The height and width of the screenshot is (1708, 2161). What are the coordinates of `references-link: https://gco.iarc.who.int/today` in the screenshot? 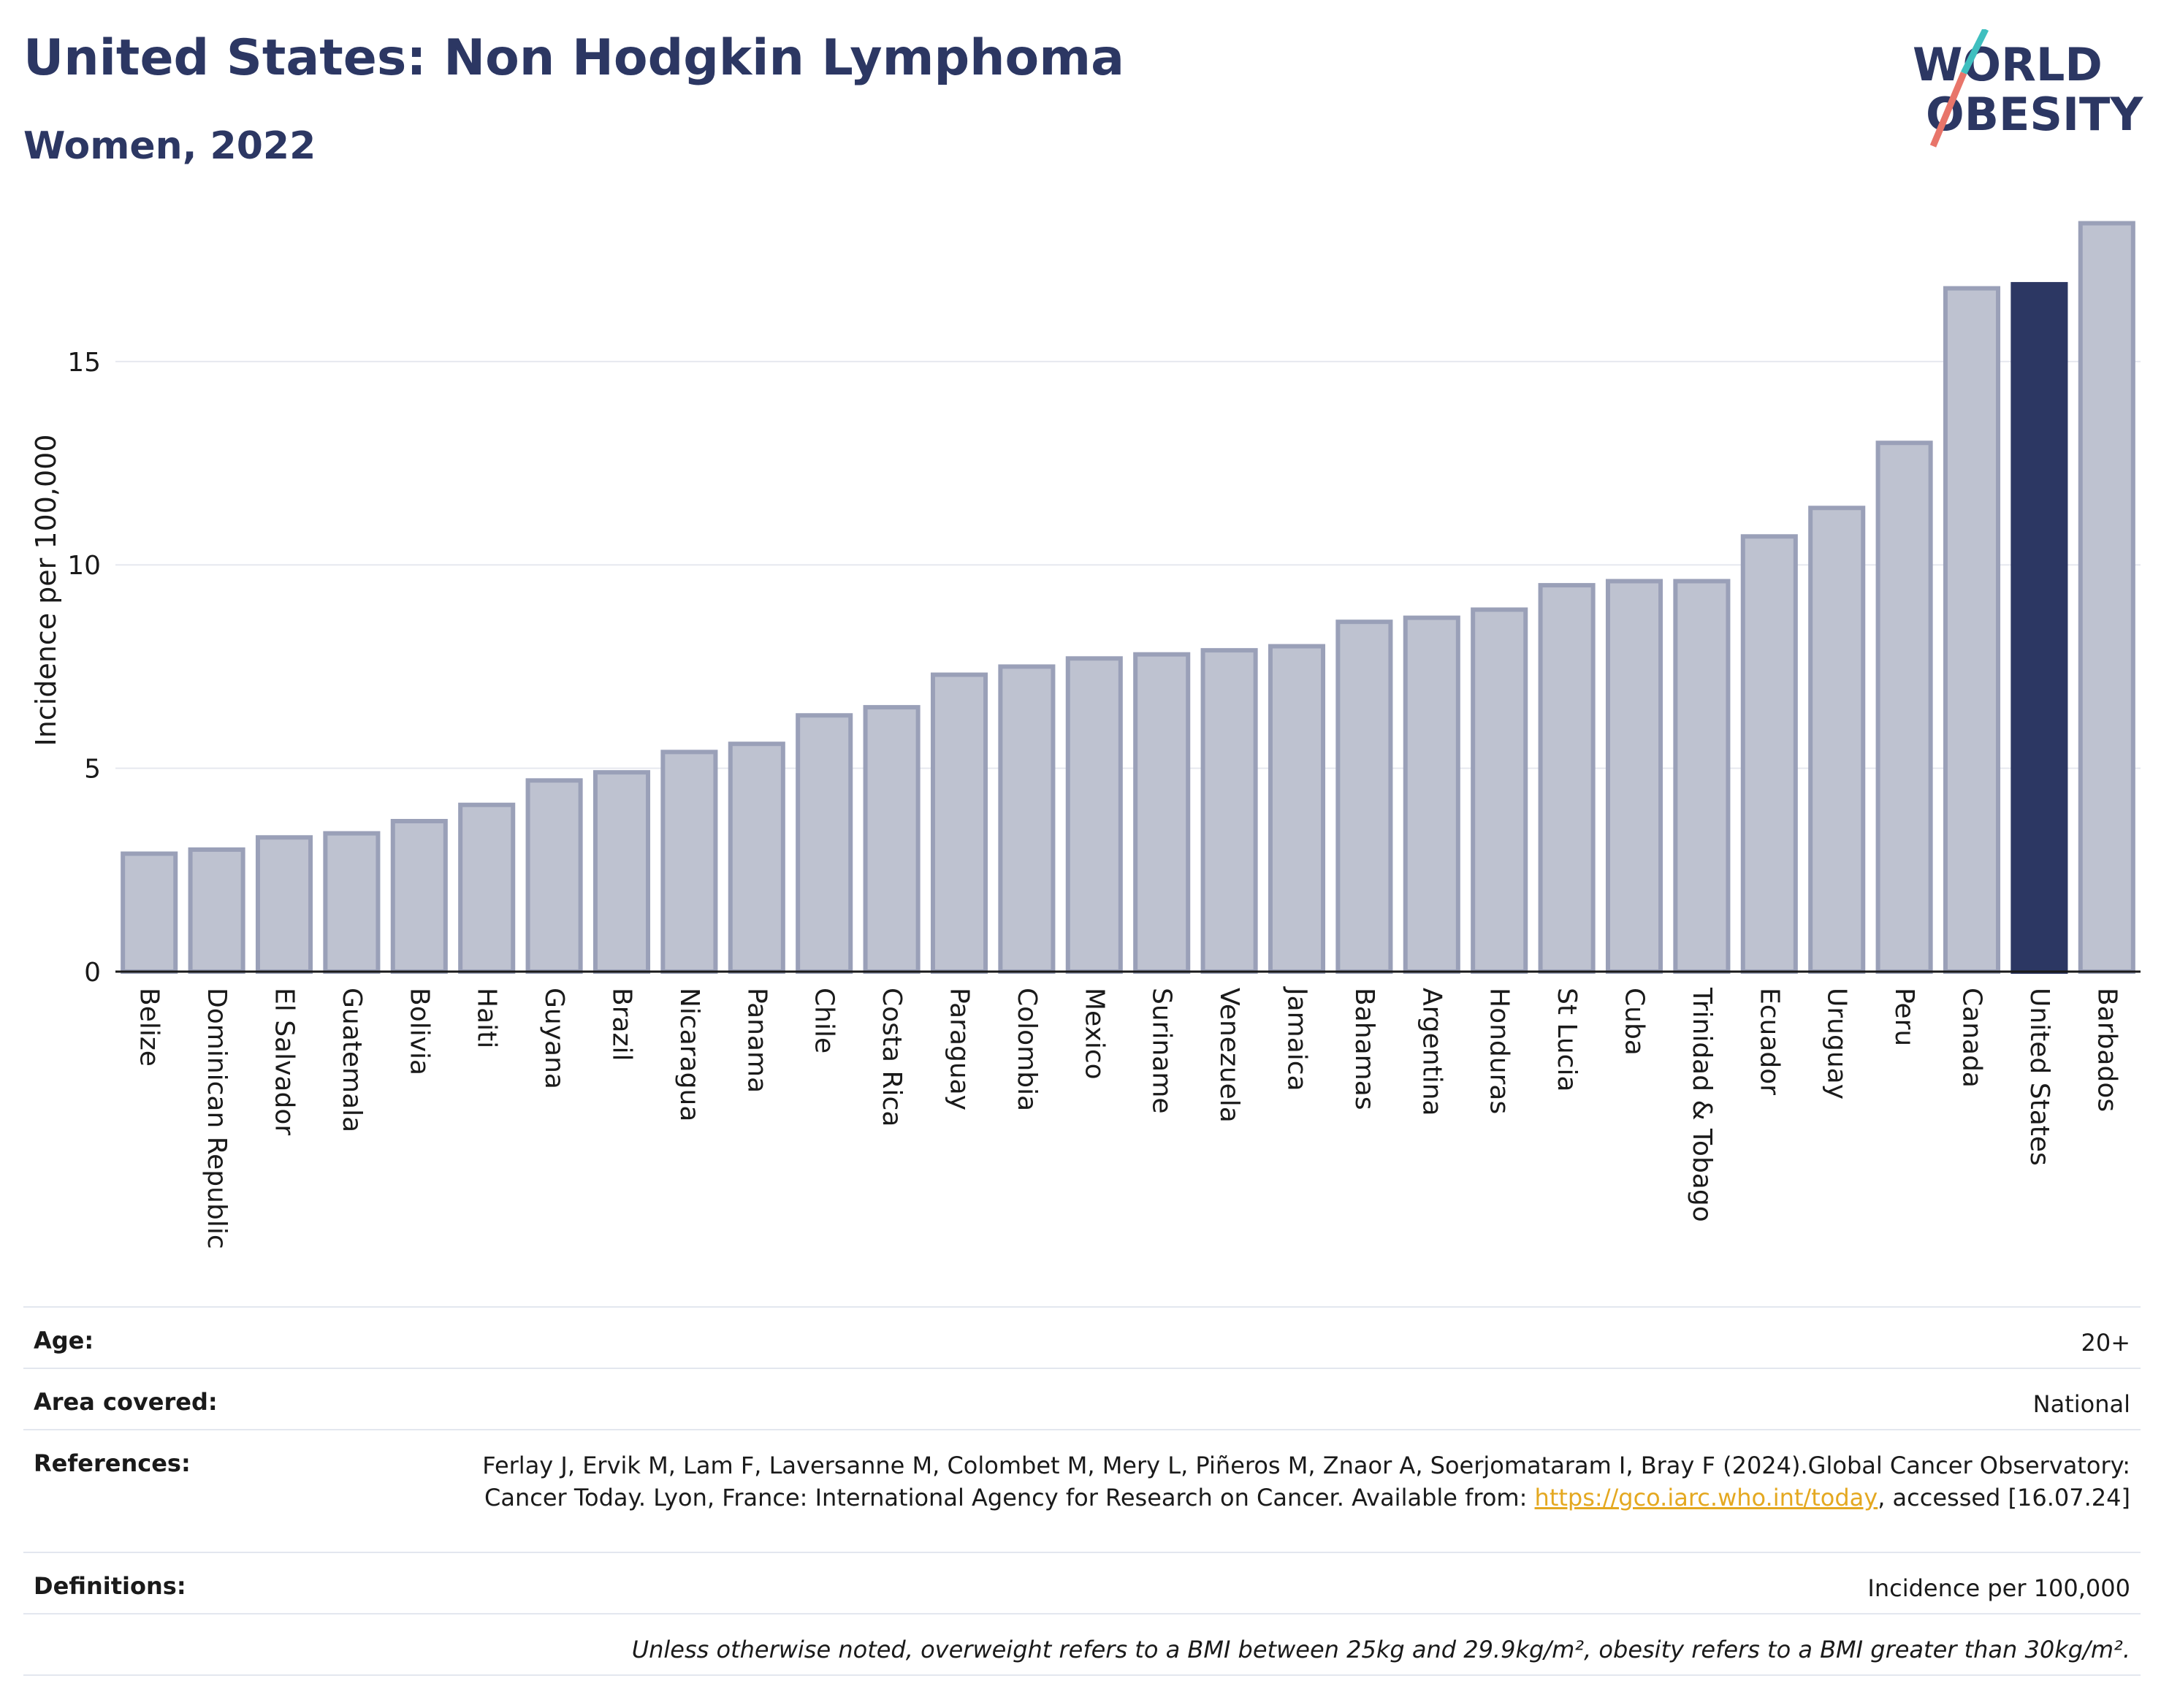 It's located at (1706, 1497).